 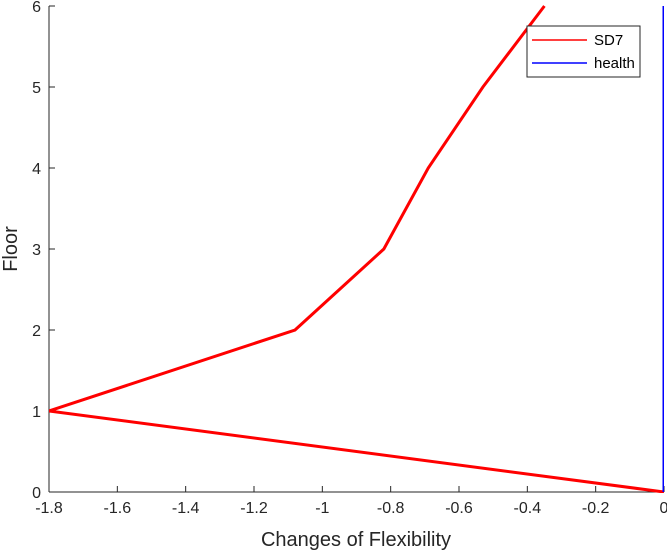 I want to click on x-tick-label: -0.4, so click(x=528, y=508).